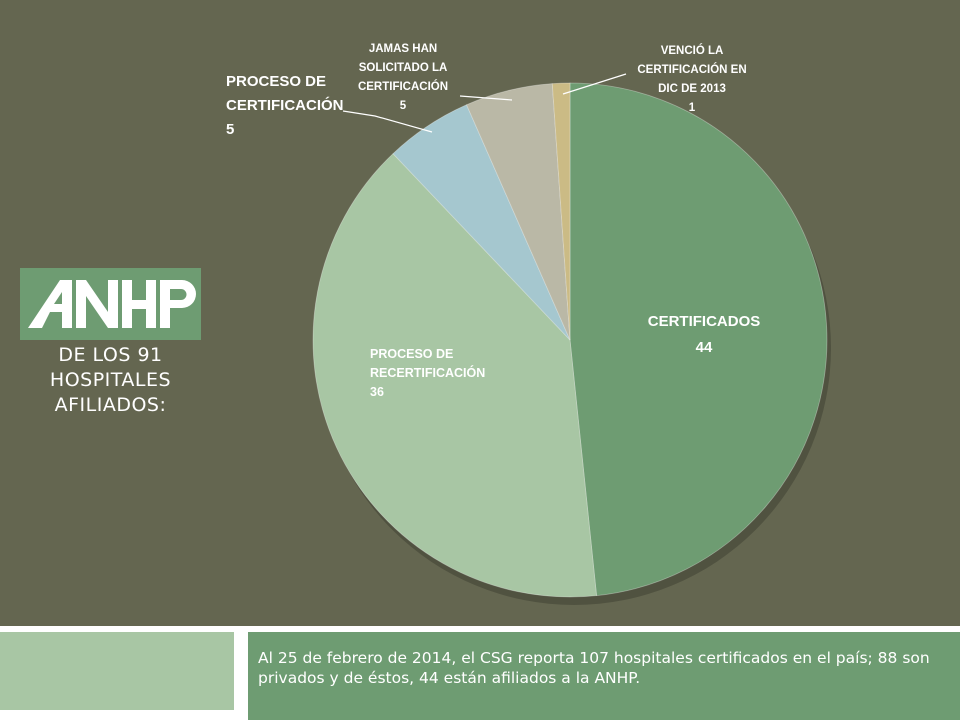 This screenshot has height=720, width=960. Describe the element at coordinates (387, 121) in the screenshot. I see `leader-certificacion` at that location.